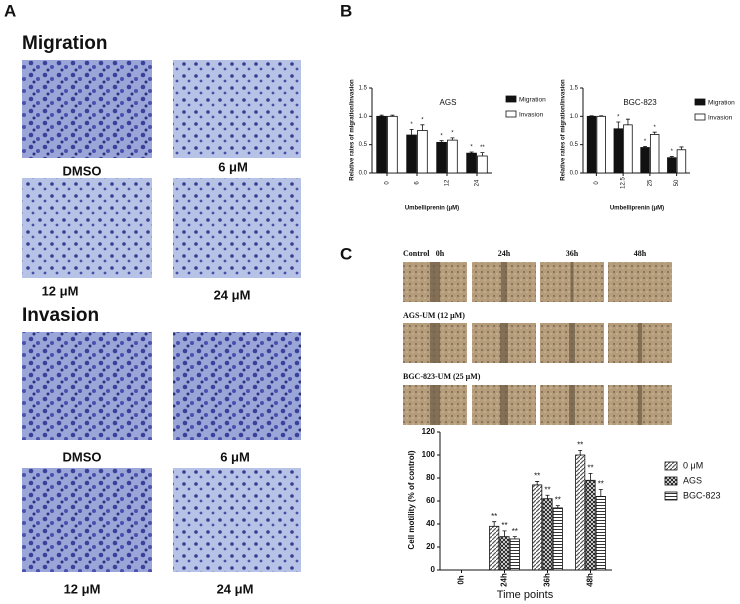  What do you see at coordinates (637, 209) in the screenshot?
I see `x-axis-label: Umbelliprenin (μM)` at bounding box center [637, 209].